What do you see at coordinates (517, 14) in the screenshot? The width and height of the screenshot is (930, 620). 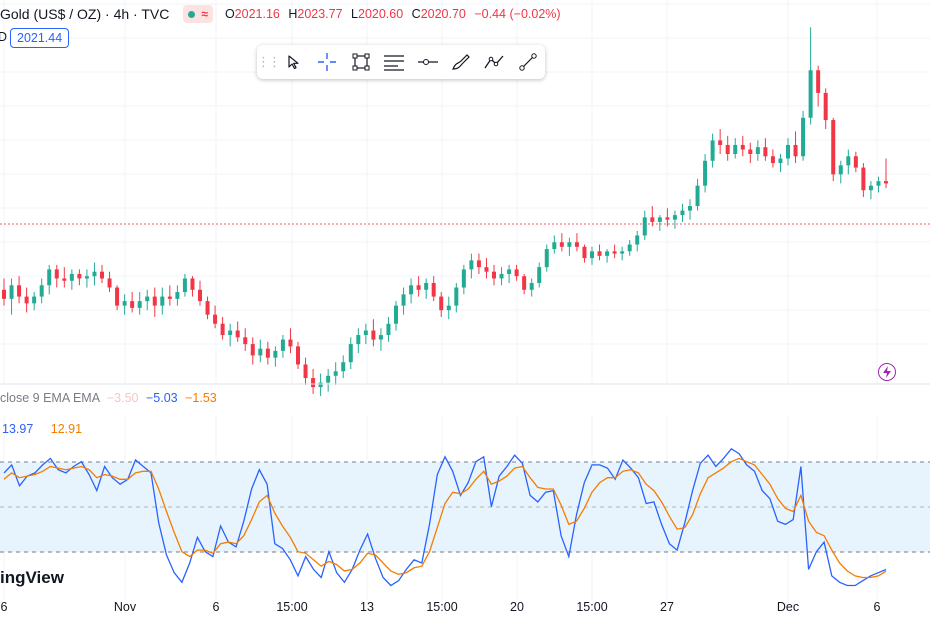 I see `price-change: −0.44 (−0.02%)` at bounding box center [517, 14].